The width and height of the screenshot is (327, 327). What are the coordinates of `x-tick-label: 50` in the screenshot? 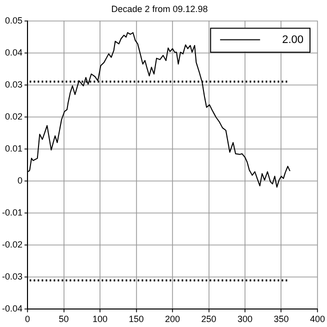 It's located at (63, 319).